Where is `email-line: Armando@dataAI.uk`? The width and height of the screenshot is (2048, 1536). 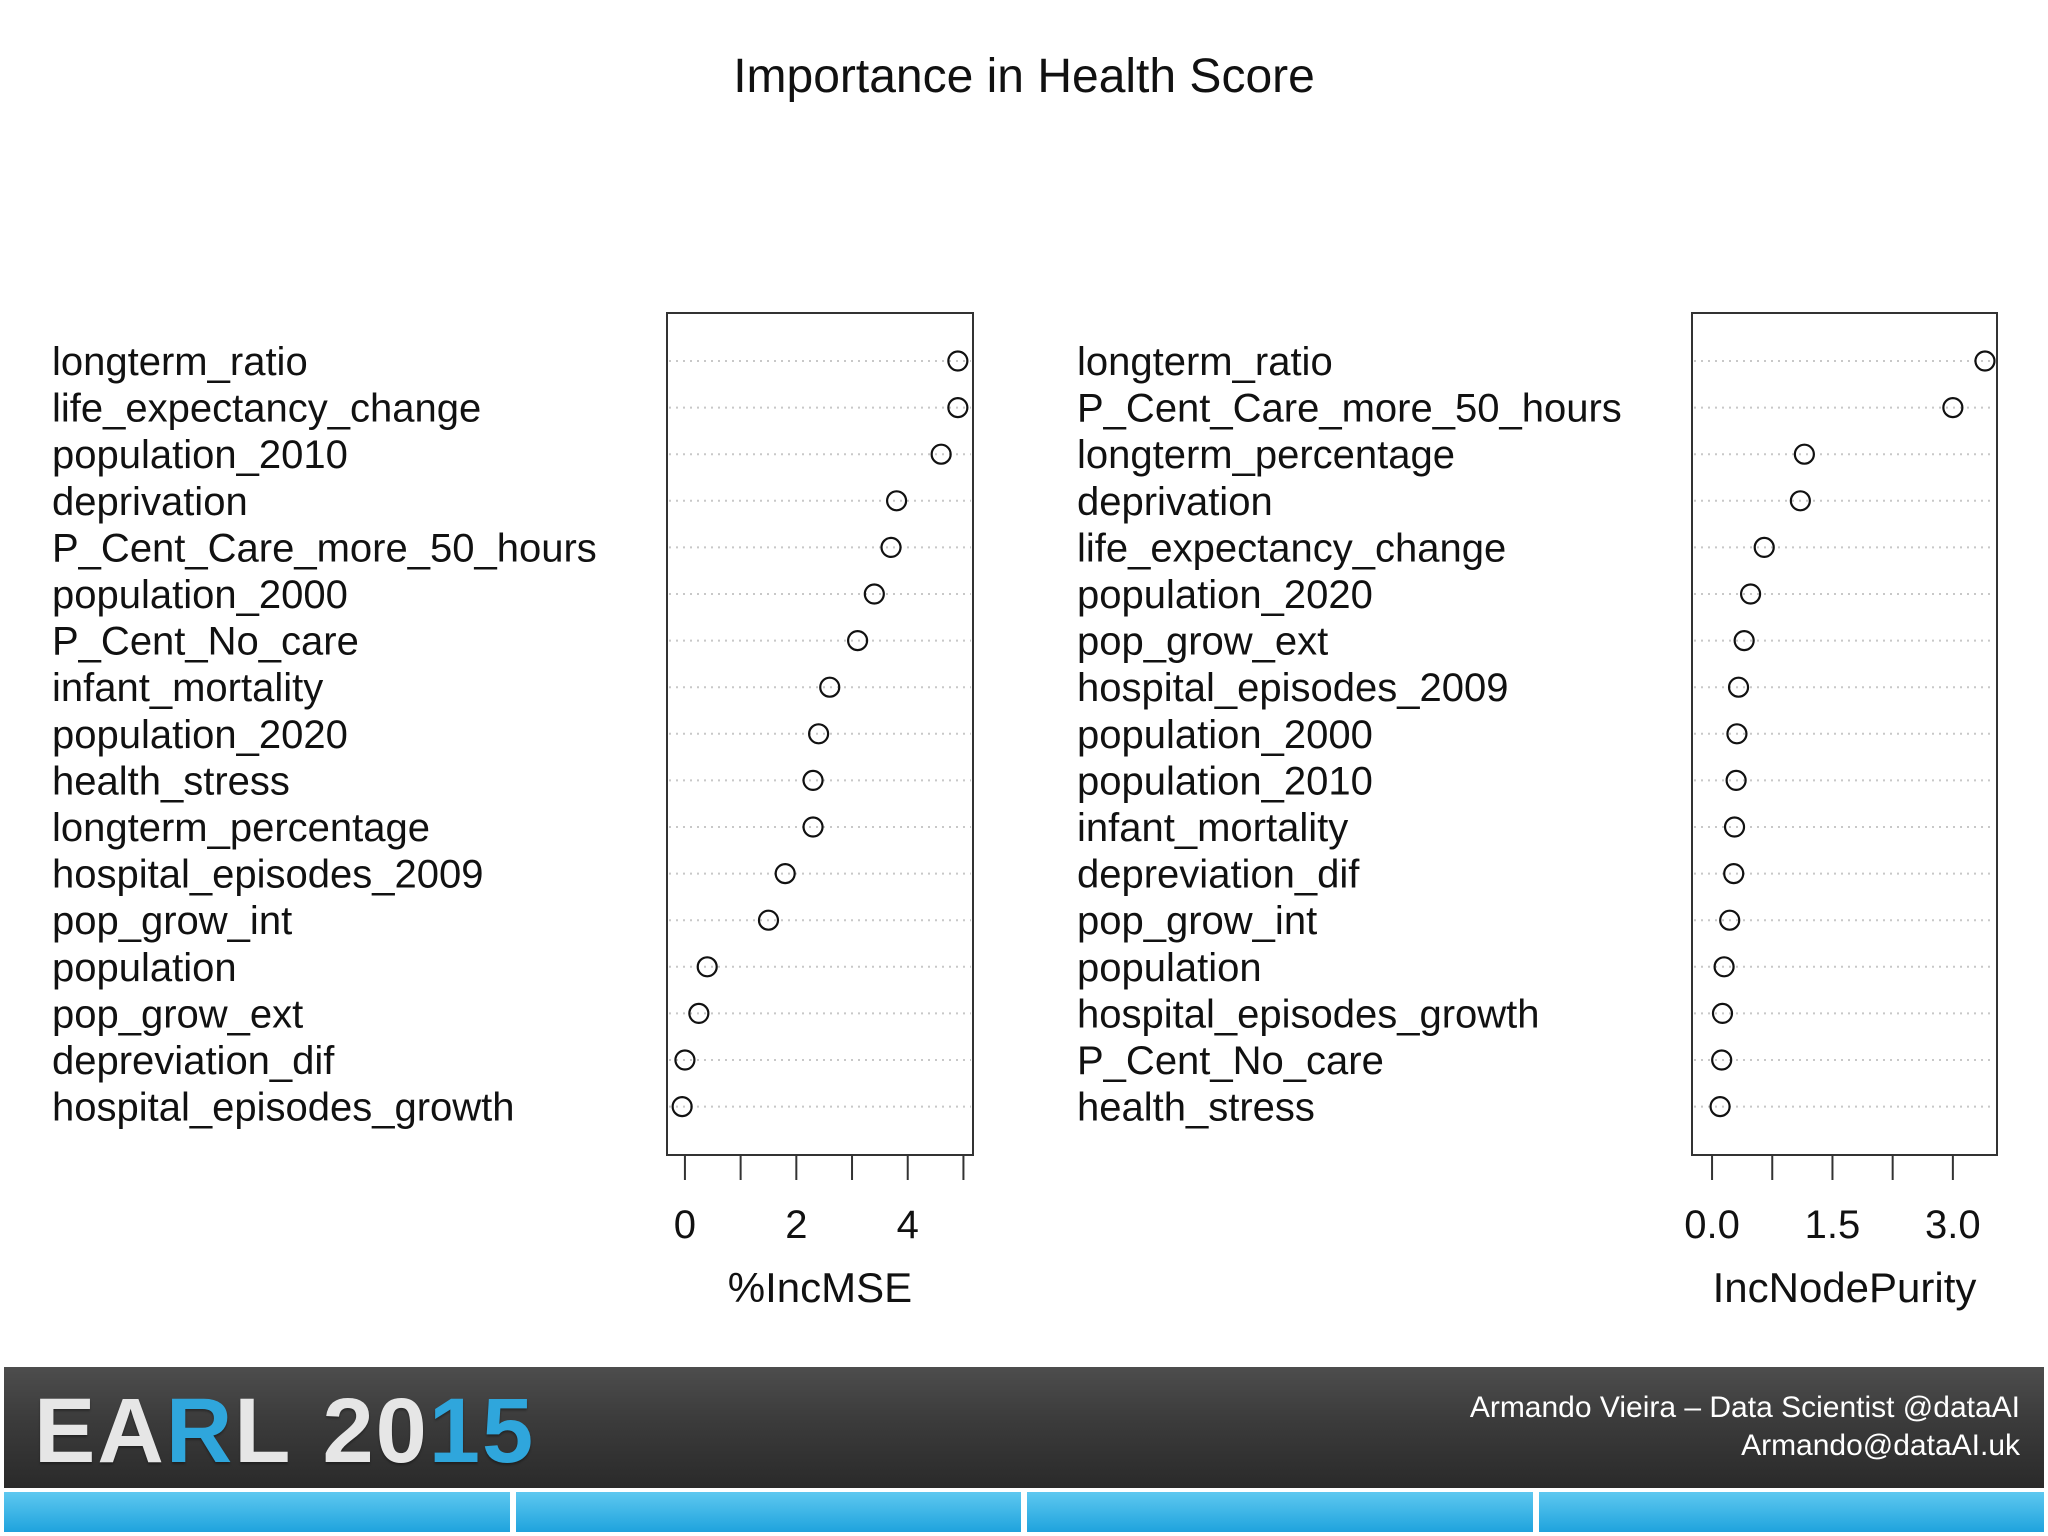
email-line: Armando@dataAI.uk is located at coordinates (1880, 1445).